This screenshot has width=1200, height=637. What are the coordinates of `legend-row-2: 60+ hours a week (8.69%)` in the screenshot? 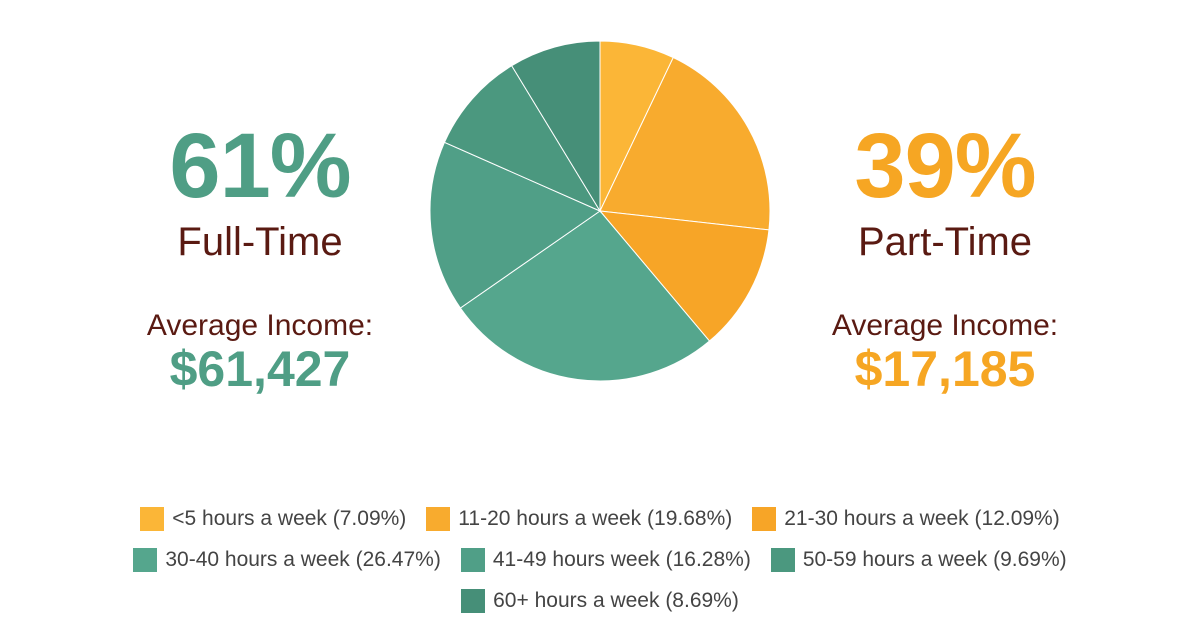 It's located at (600, 600).